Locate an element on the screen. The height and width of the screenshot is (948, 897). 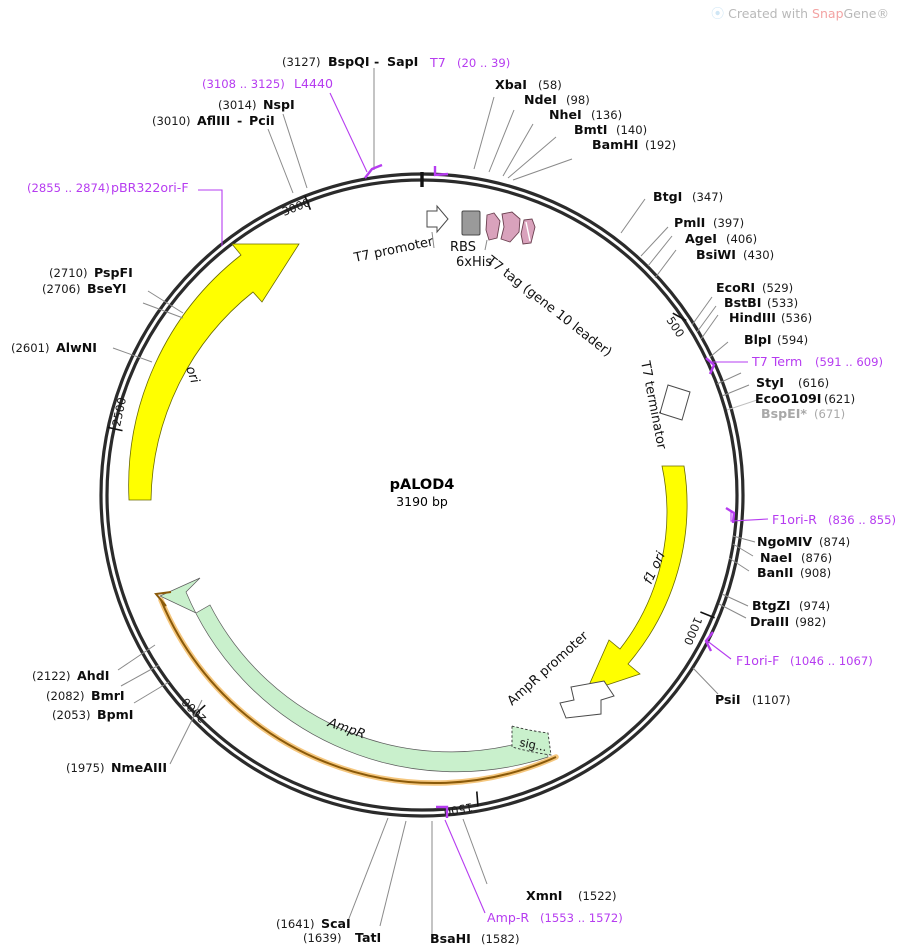
label-group-naei: NaeI (876) is located at coordinates (796, 557).